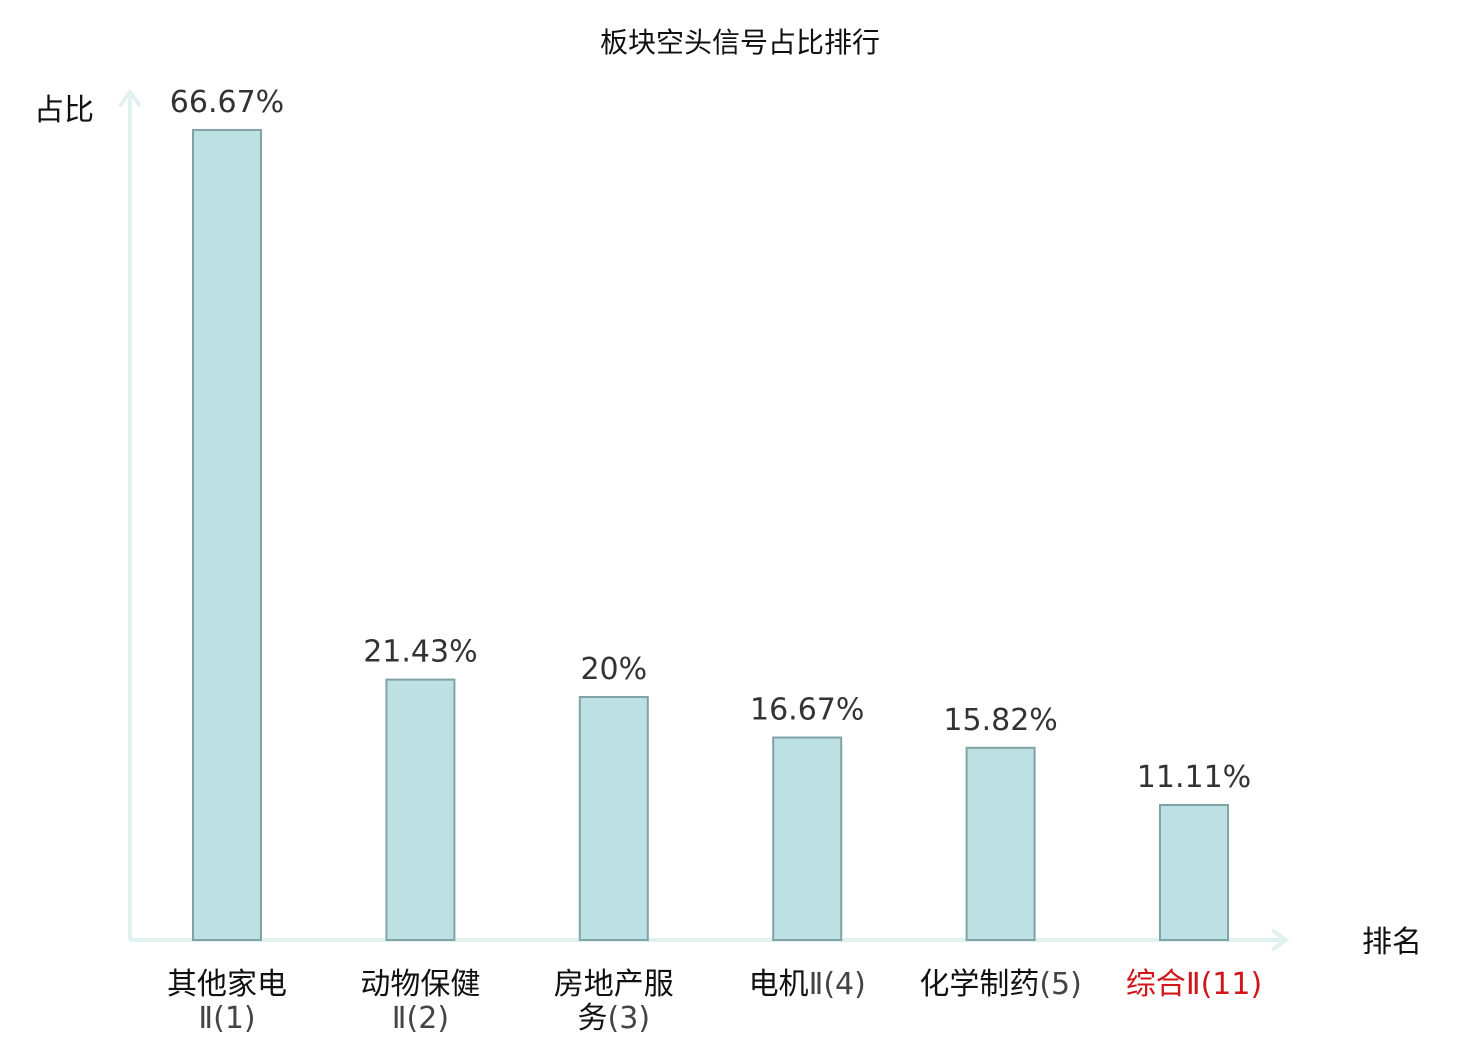 The width and height of the screenshot is (1480, 1040). Describe the element at coordinates (979, 984) in the screenshot. I see `category-name: 化学制药` at that location.